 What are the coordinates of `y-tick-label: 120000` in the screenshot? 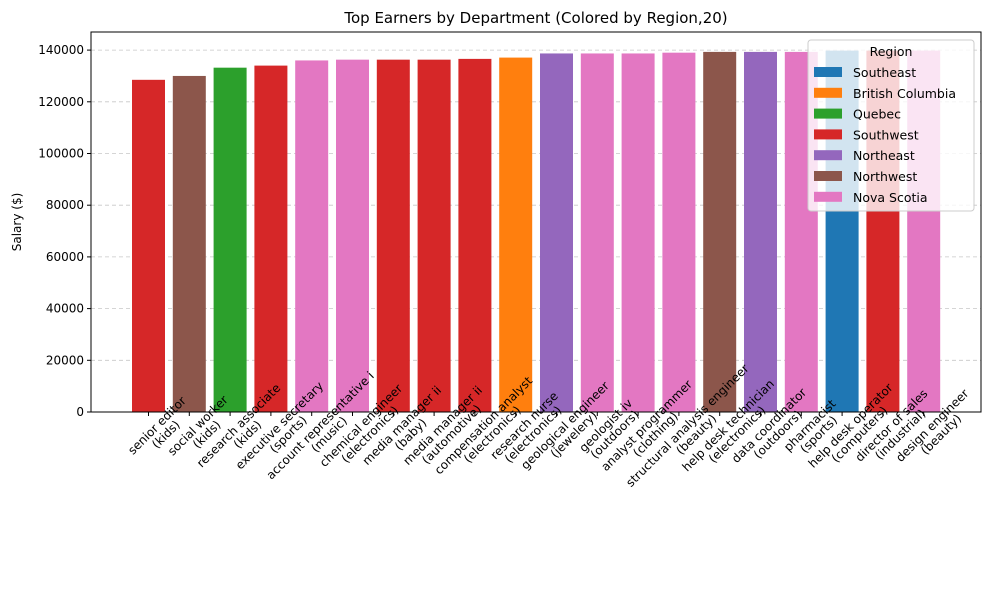 It's located at (61, 102).